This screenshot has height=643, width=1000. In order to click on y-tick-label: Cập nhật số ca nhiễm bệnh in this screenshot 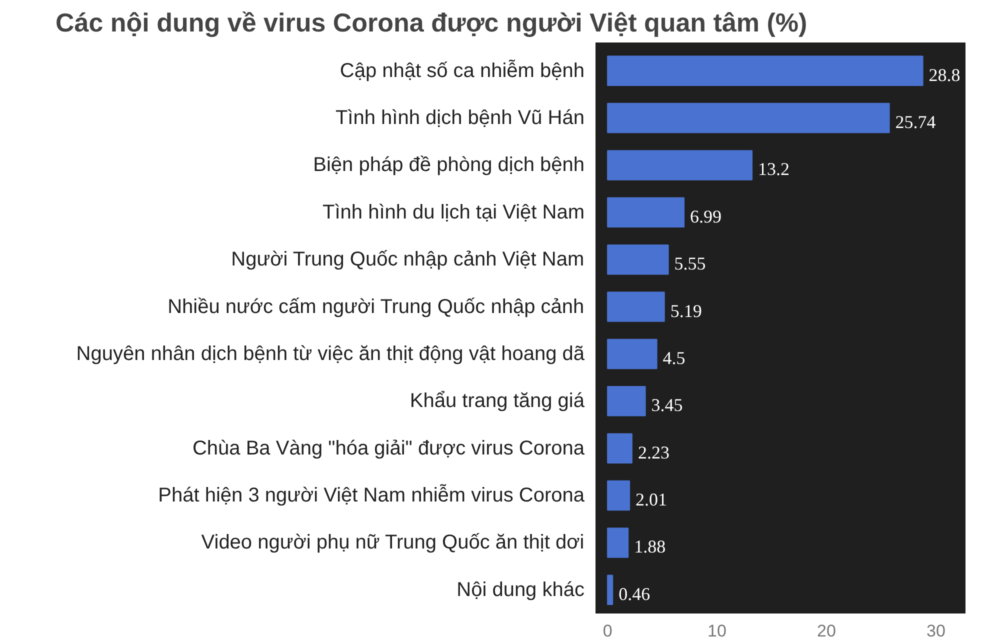, I will do `click(462, 70)`.